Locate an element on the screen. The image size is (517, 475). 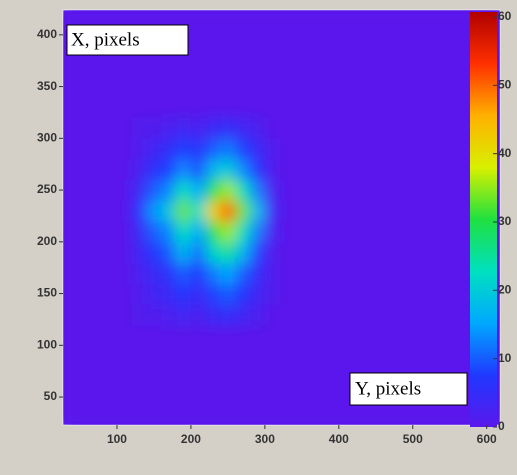
annotation: Y, pixels is located at coordinates (408, 389).